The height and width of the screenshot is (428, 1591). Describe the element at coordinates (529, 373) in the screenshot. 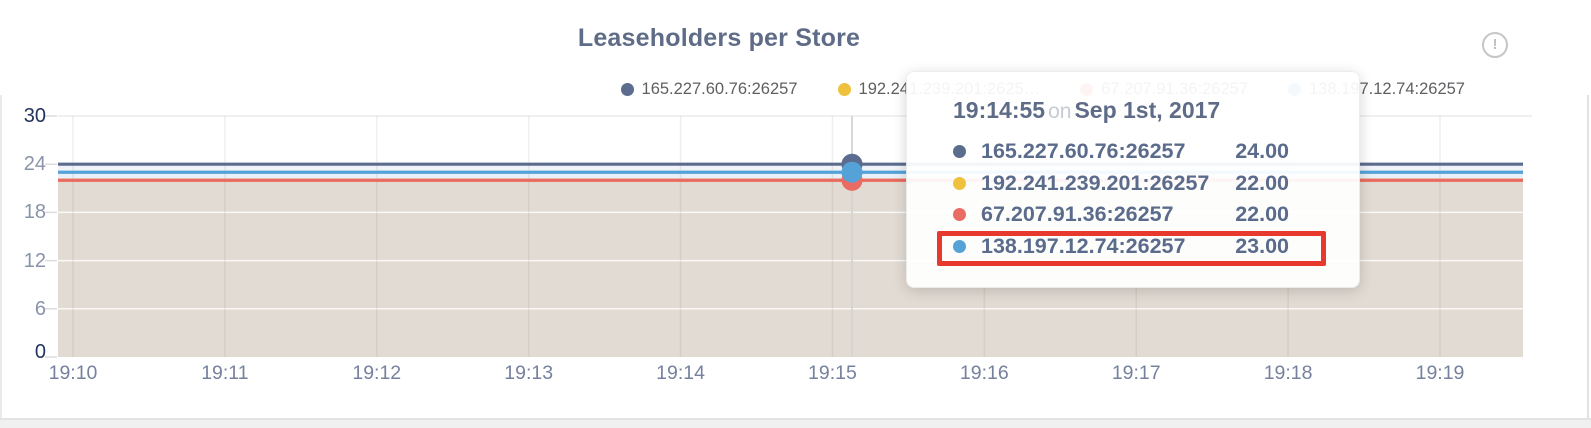

I see `x-axis-label: 19:13` at that location.